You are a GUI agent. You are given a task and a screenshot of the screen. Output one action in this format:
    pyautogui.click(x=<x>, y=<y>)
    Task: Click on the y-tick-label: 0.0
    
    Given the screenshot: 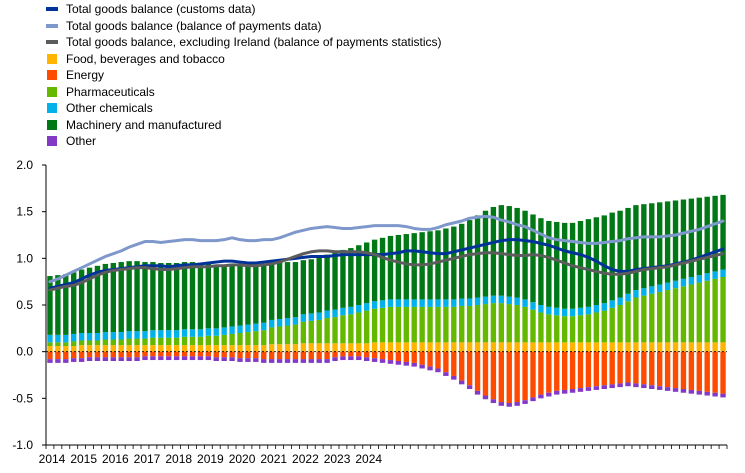 What is the action you would take?
    pyautogui.click(x=24, y=352)
    